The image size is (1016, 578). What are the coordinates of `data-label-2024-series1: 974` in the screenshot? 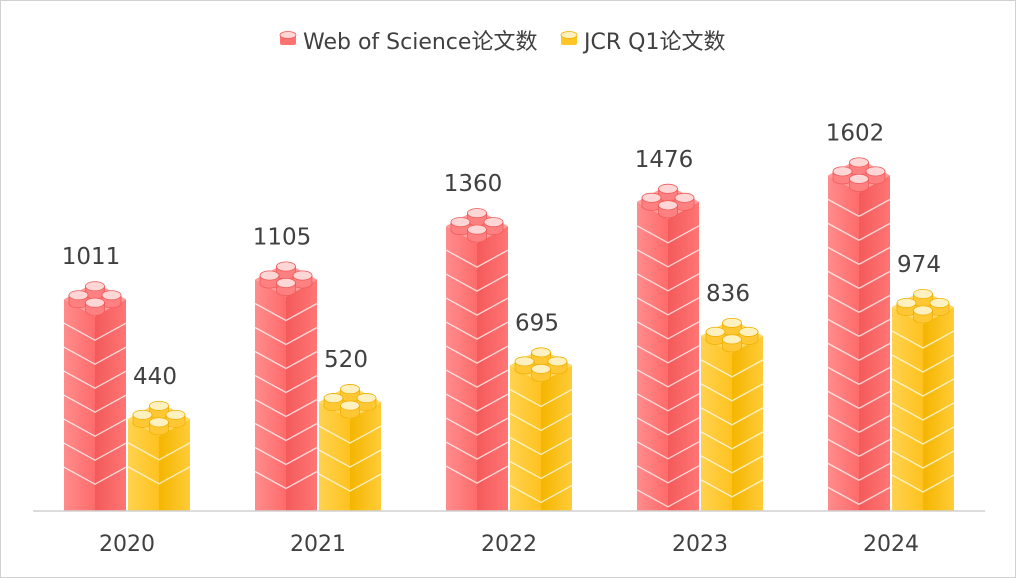 It's located at (919, 265).